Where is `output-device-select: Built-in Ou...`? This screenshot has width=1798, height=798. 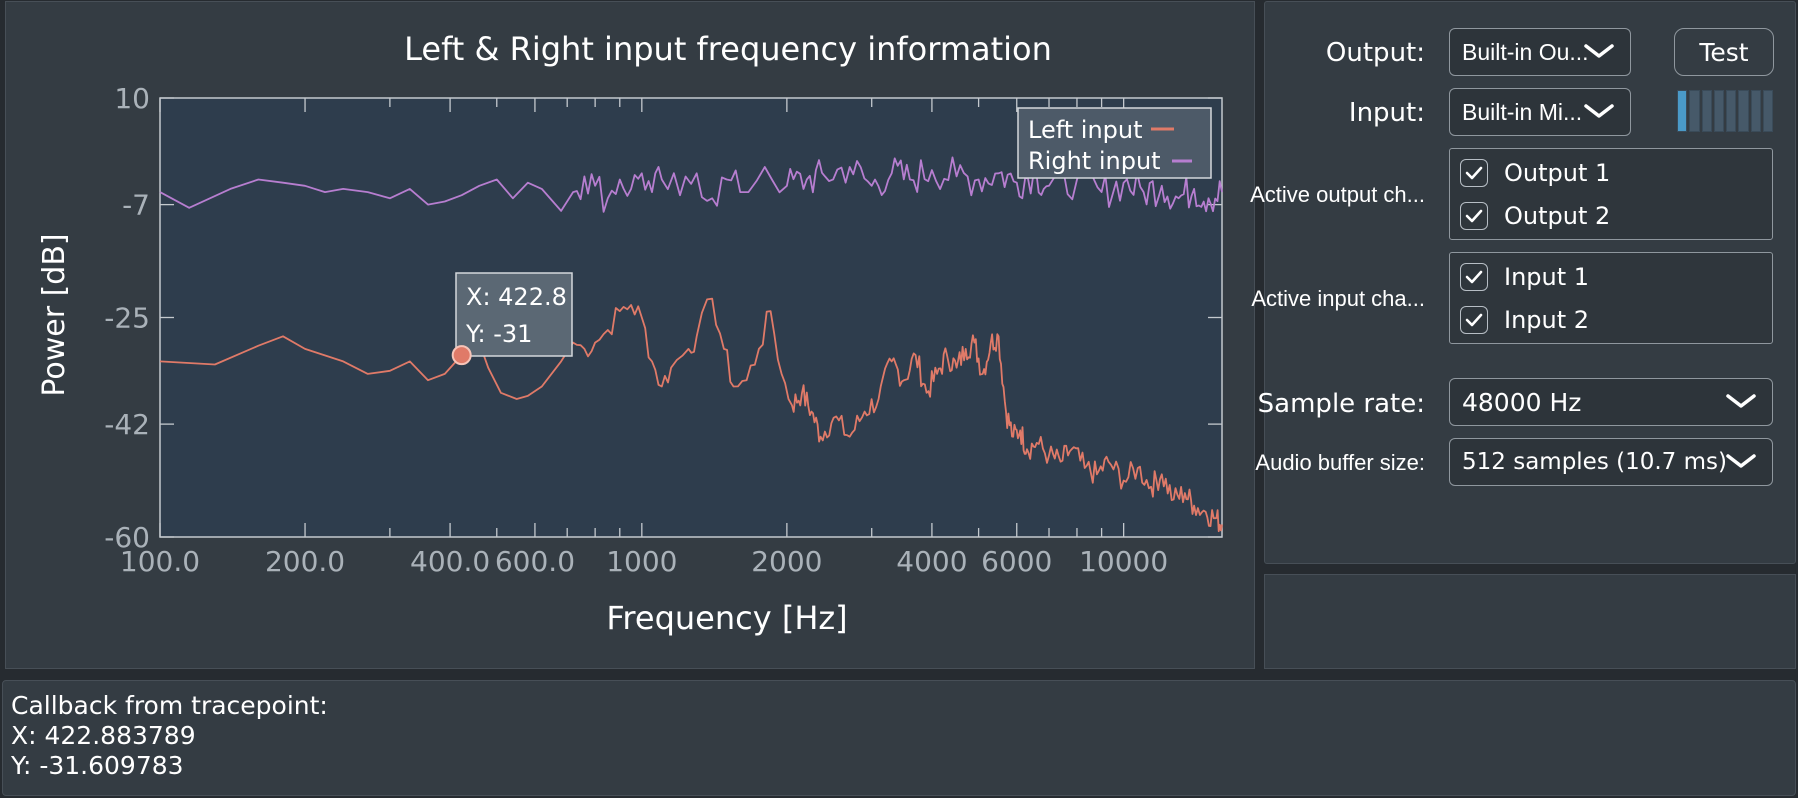
output-device-select: Built-in Ou... is located at coordinates (1540, 52).